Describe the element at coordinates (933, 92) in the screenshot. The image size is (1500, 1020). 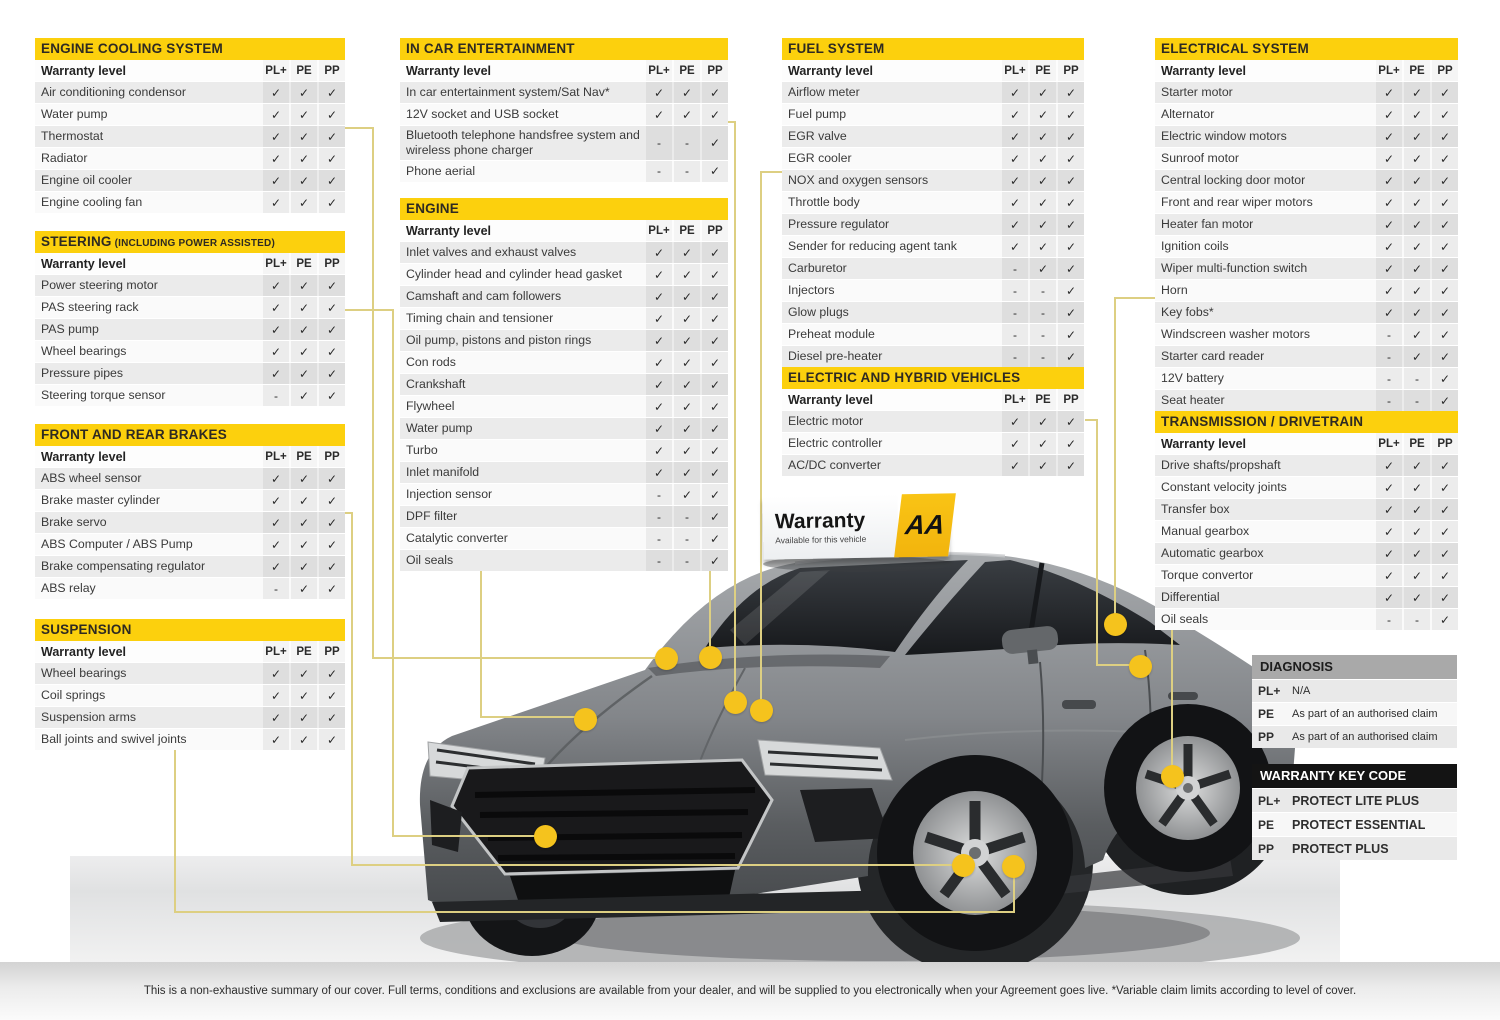
I see `table-row: Airflow meter ✓ ✓ ✓` at that location.